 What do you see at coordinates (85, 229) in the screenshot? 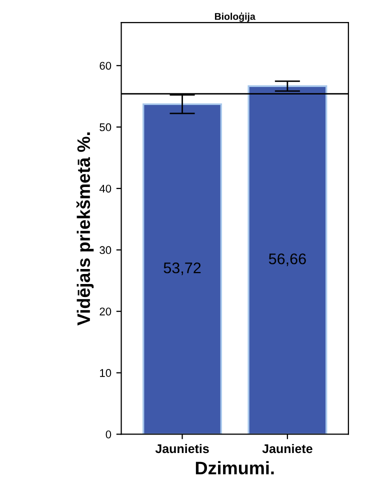
I see `y-axis-title: Vidējais priekšmetā %.` at bounding box center [85, 229].